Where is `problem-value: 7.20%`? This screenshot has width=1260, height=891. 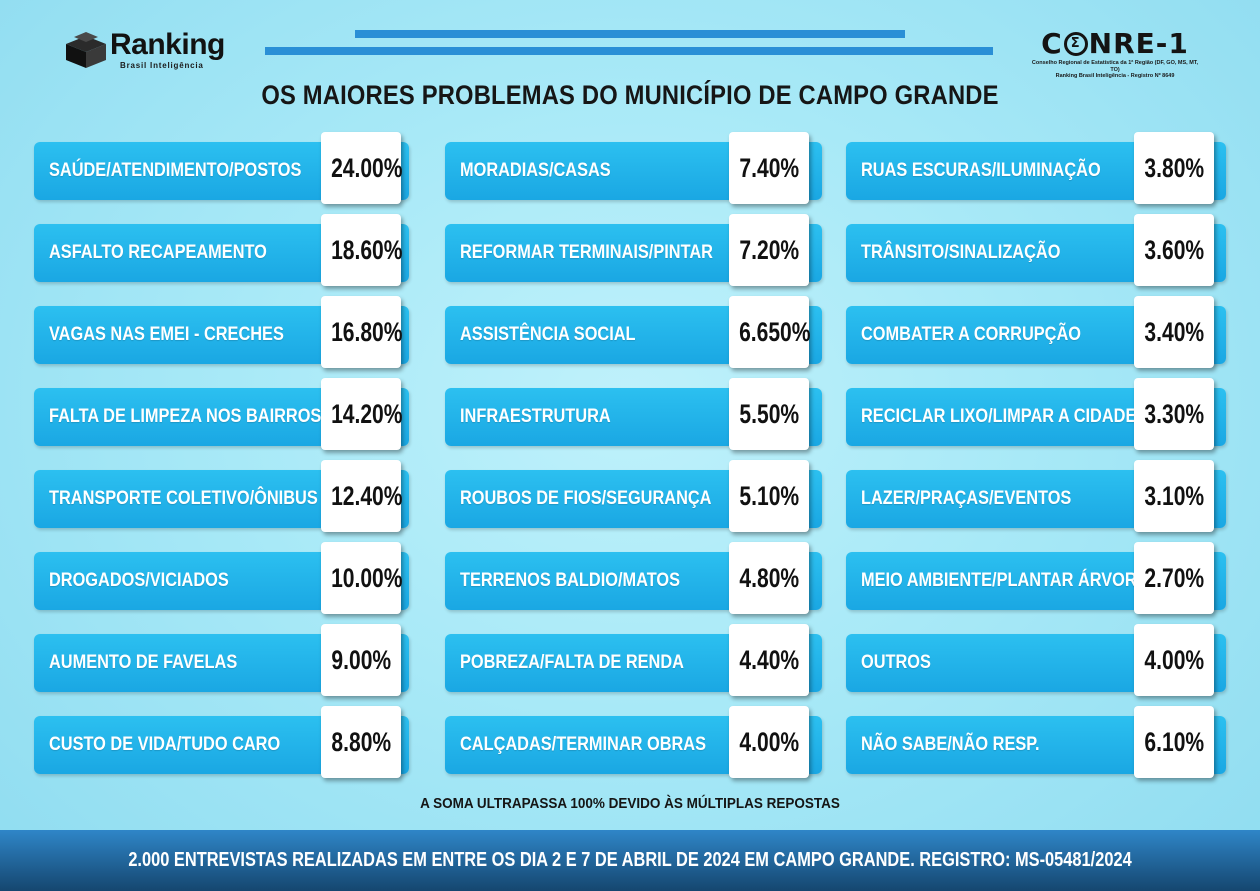
problem-value: 7.20% is located at coordinates (769, 250).